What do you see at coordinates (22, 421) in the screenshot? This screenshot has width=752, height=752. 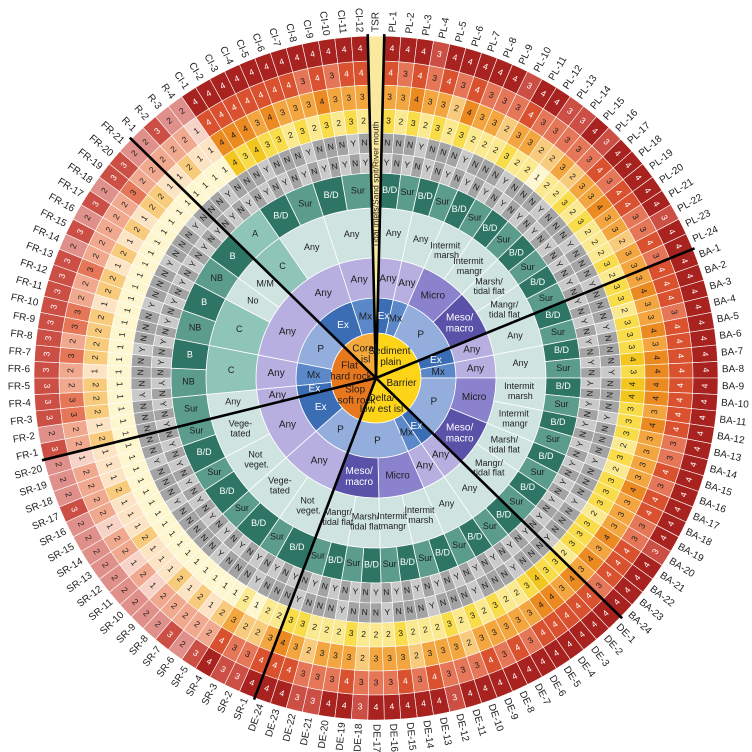 I see `leaf-label: FR-3` at bounding box center [22, 421].